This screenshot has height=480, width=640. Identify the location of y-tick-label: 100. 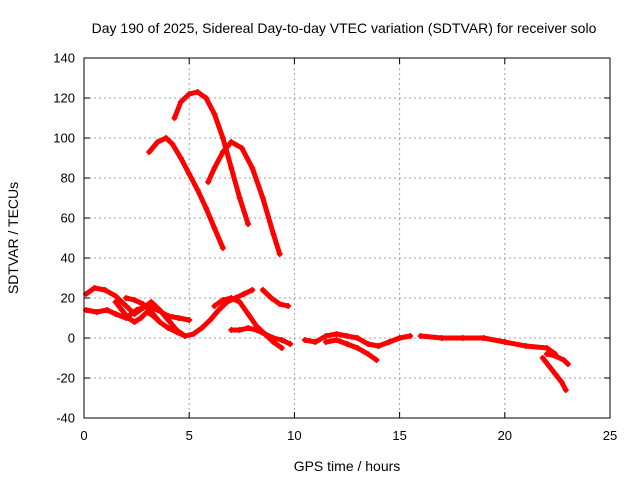
(64, 138).